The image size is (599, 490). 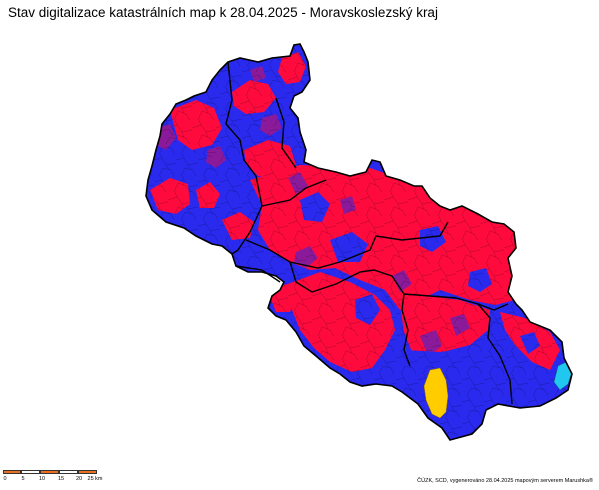 What do you see at coordinates (5, 479) in the screenshot?
I see `scale-tick: 0` at bounding box center [5, 479].